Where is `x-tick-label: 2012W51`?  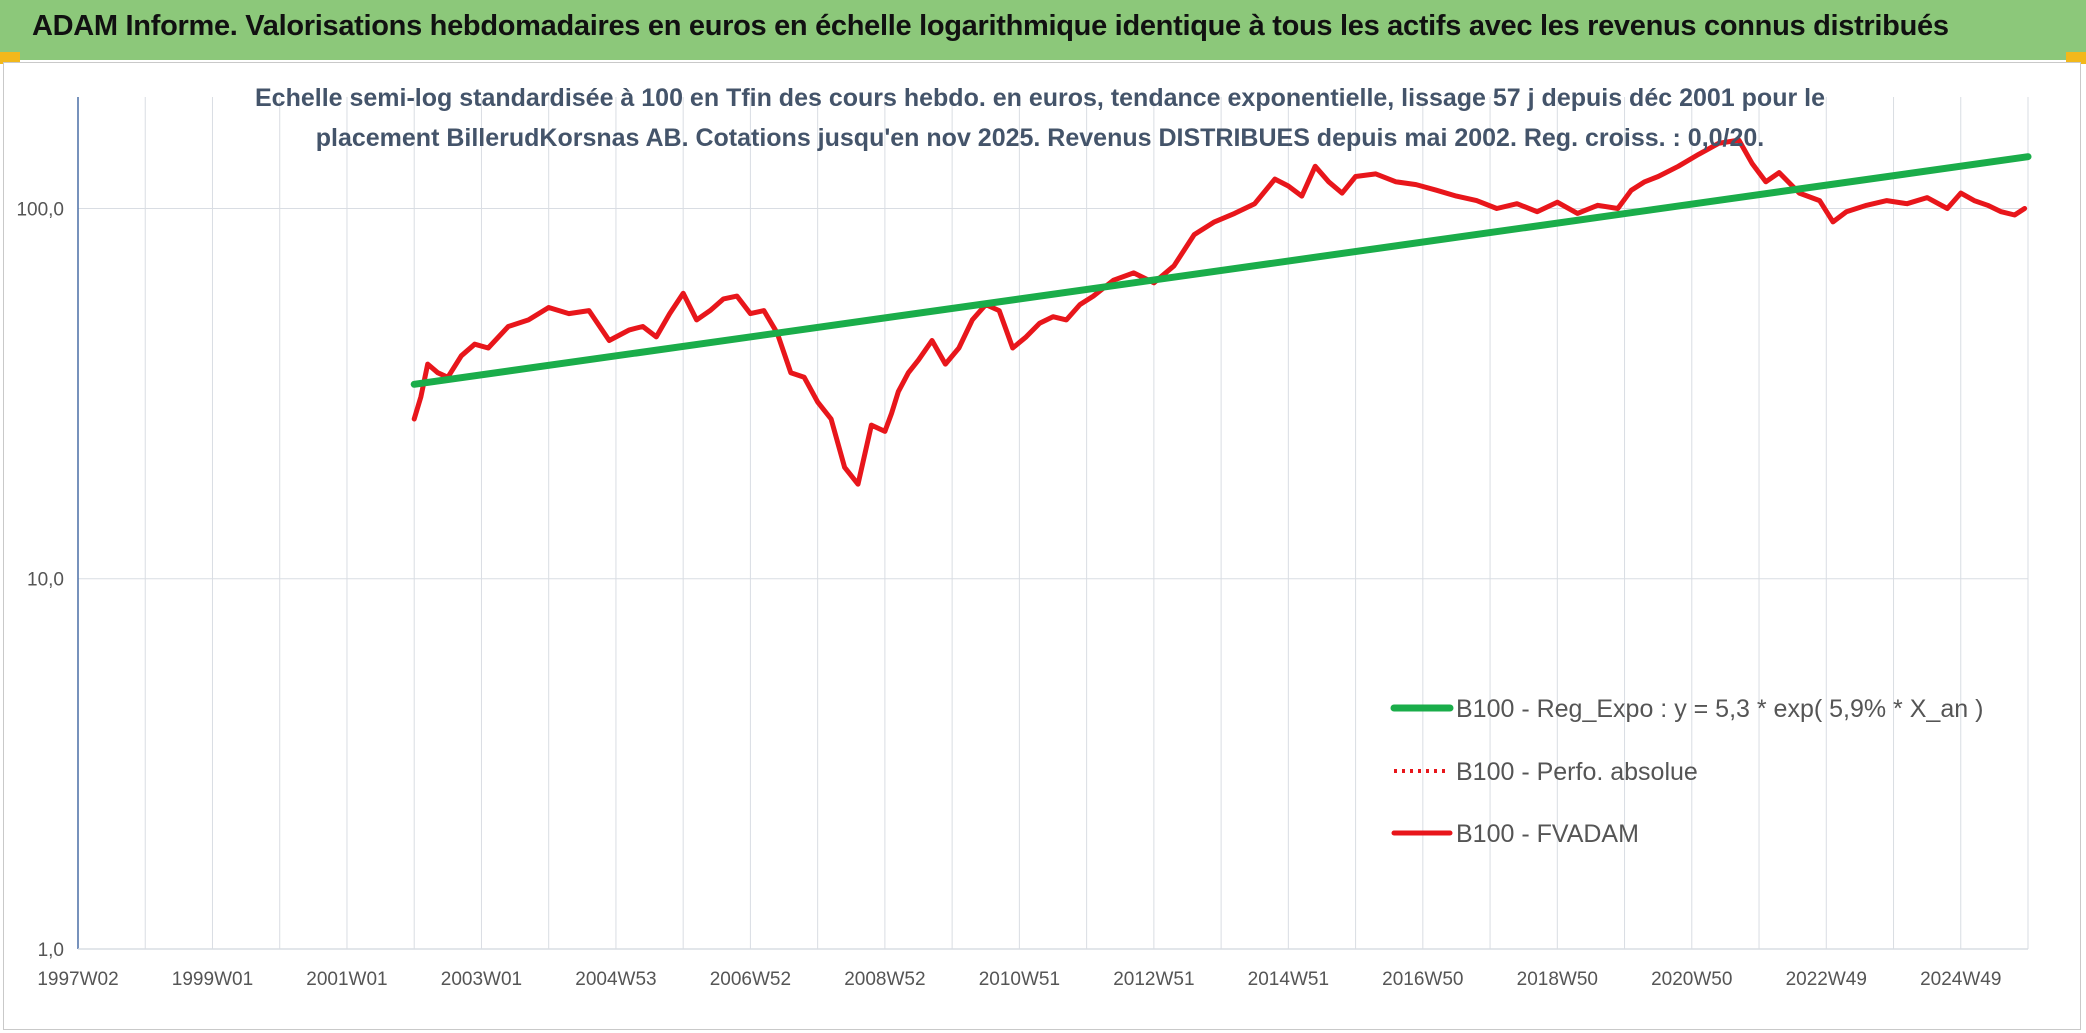
x-tick-label: 2012W51 is located at coordinates (1153, 979).